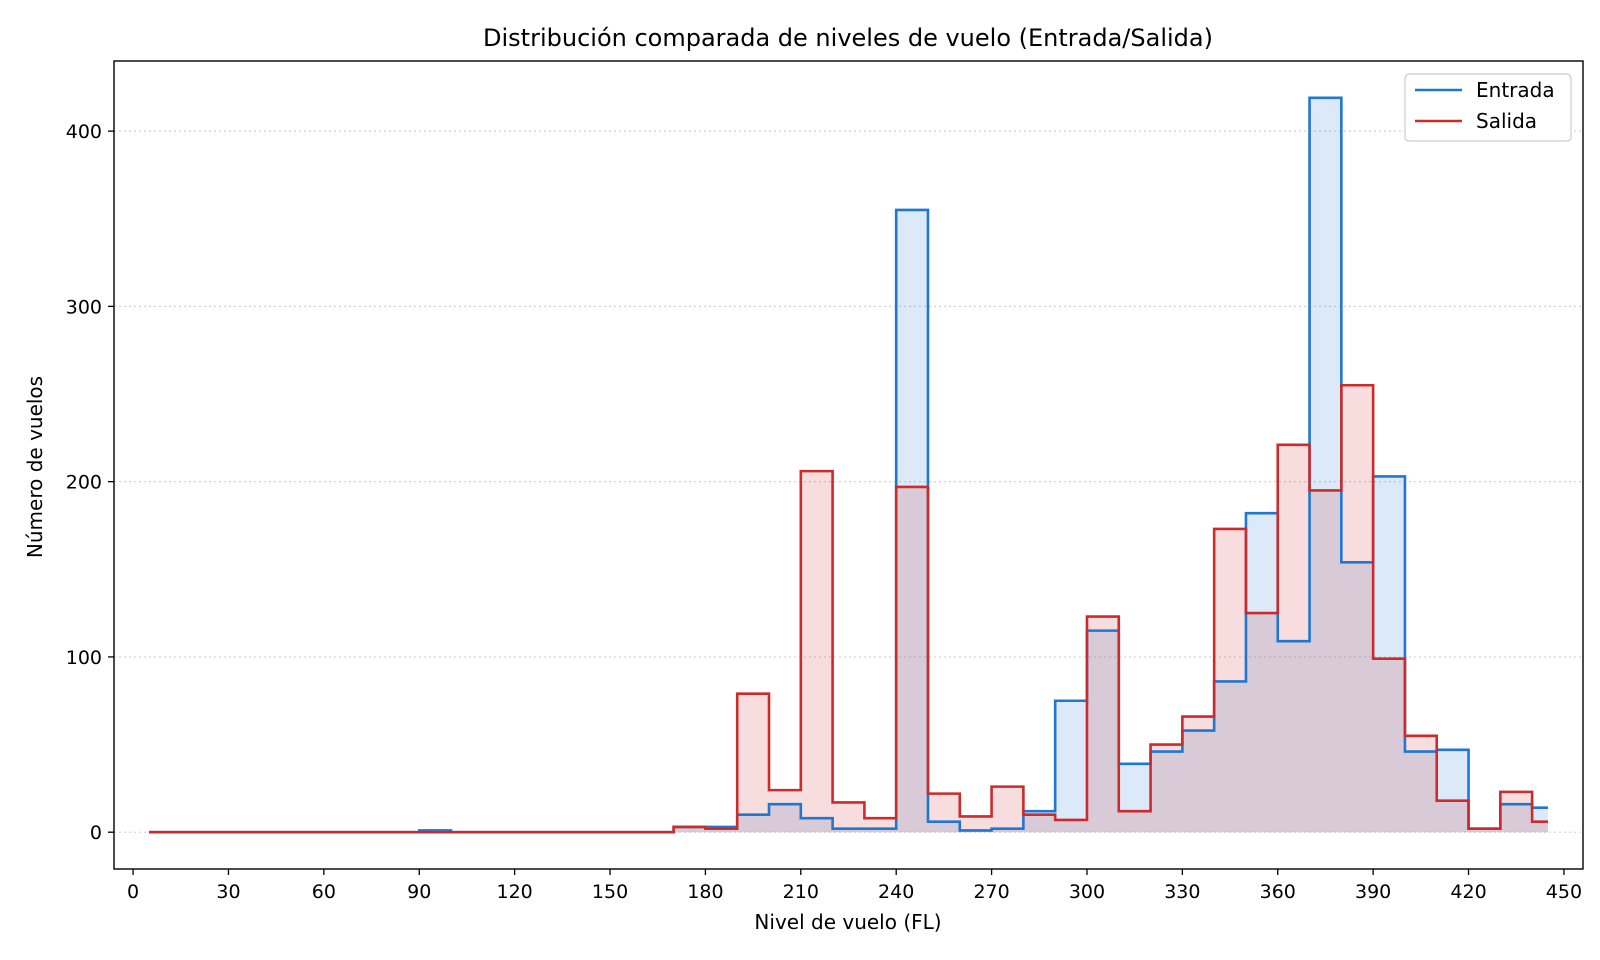  Describe the element at coordinates (1506, 121) in the screenshot. I see `legend-label-salida: Salida` at that location.